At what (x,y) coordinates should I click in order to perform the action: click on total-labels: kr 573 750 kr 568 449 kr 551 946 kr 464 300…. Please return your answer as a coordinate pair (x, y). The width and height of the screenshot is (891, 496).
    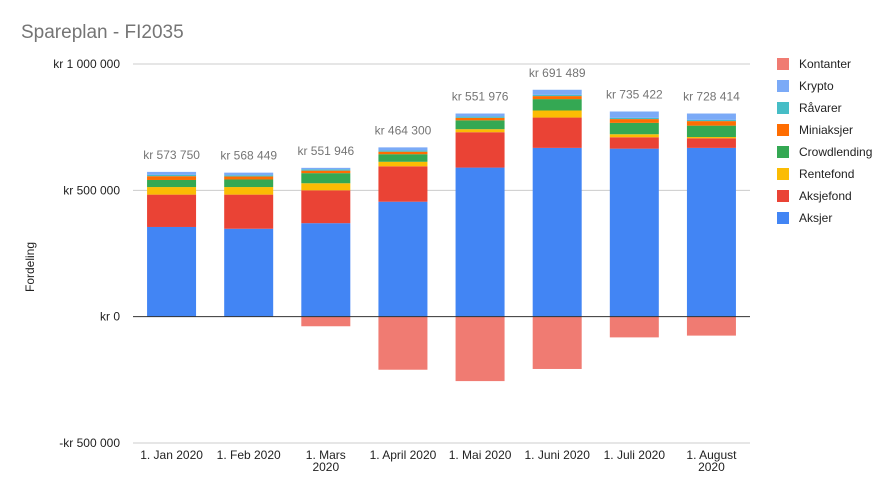
    Looking at the image, I should click on (441, 114).